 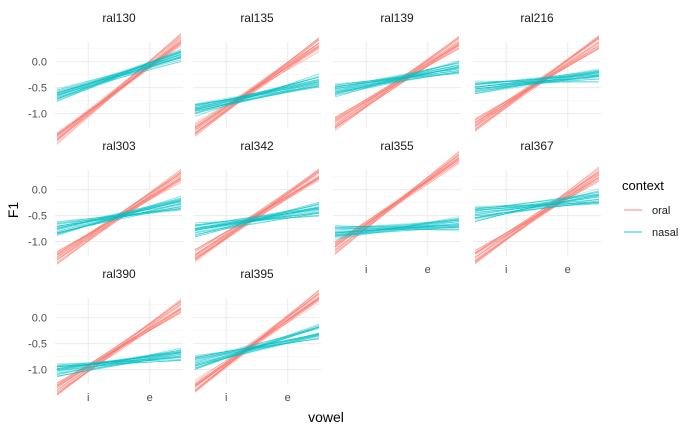 I want to click on legend-title: context, so click(x=643, y=185).